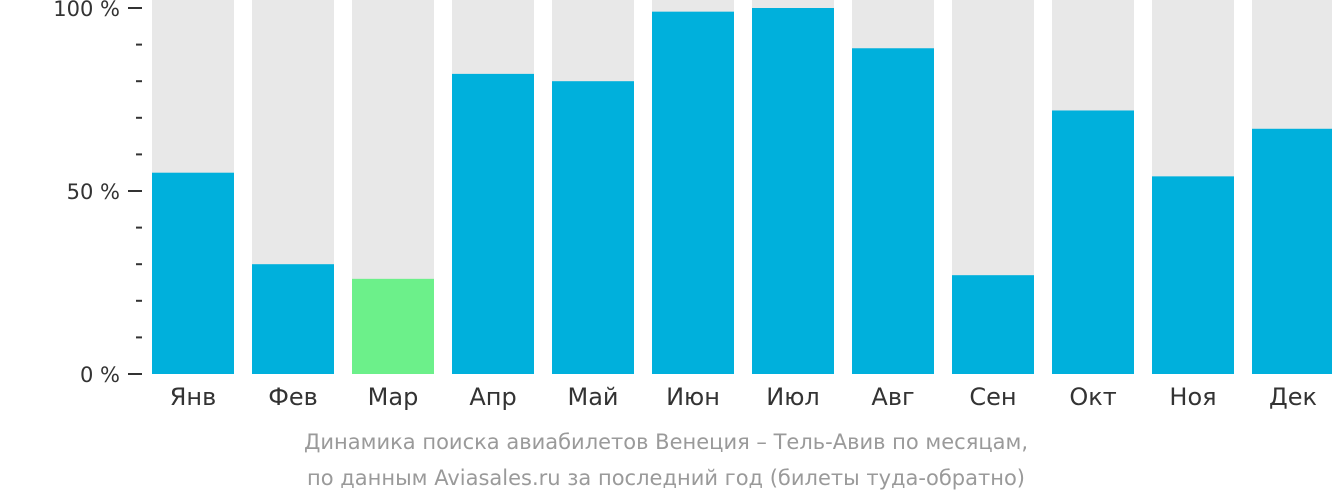 The width and height of the screenshot is (1332, 502). What do you see at coordinates (693, 397) in the screenshot?
I see `x-tick-label: Июн` at bounding box center [693, 397].